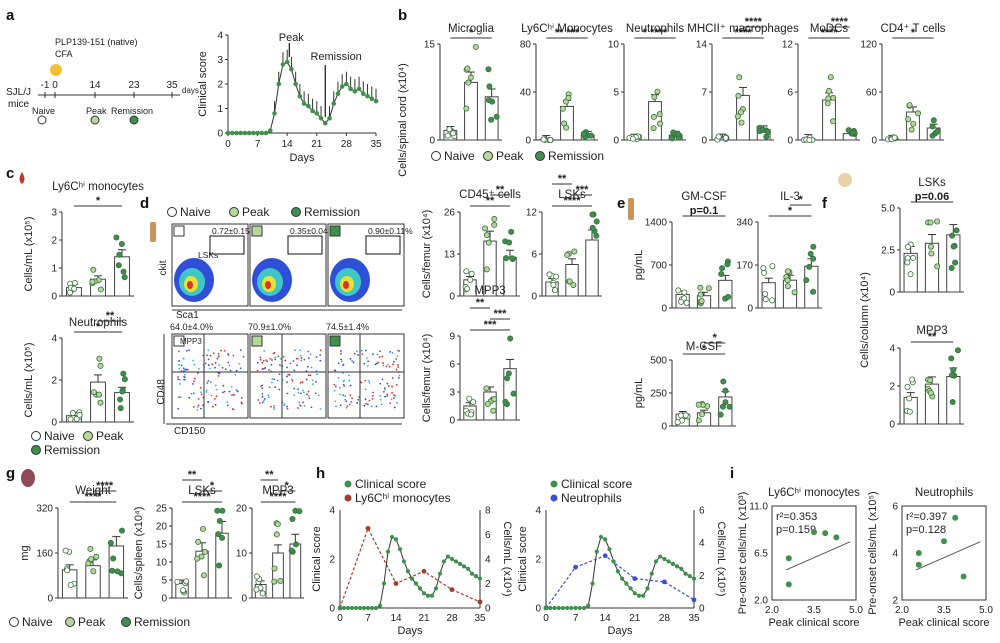 The width and height of the screenshot is (1000, 643). I want to click on secondary-data-point, so click(605, 556).